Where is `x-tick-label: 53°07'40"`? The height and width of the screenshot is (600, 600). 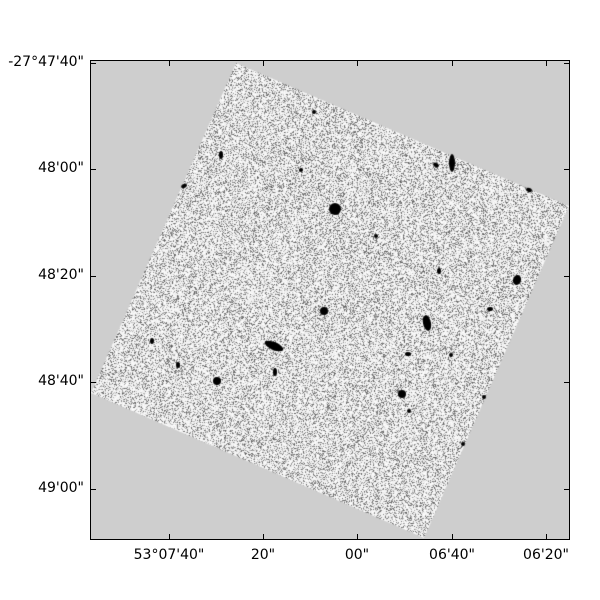
x-tick-label: 53°07'40" is located at coordinates (169, 555).